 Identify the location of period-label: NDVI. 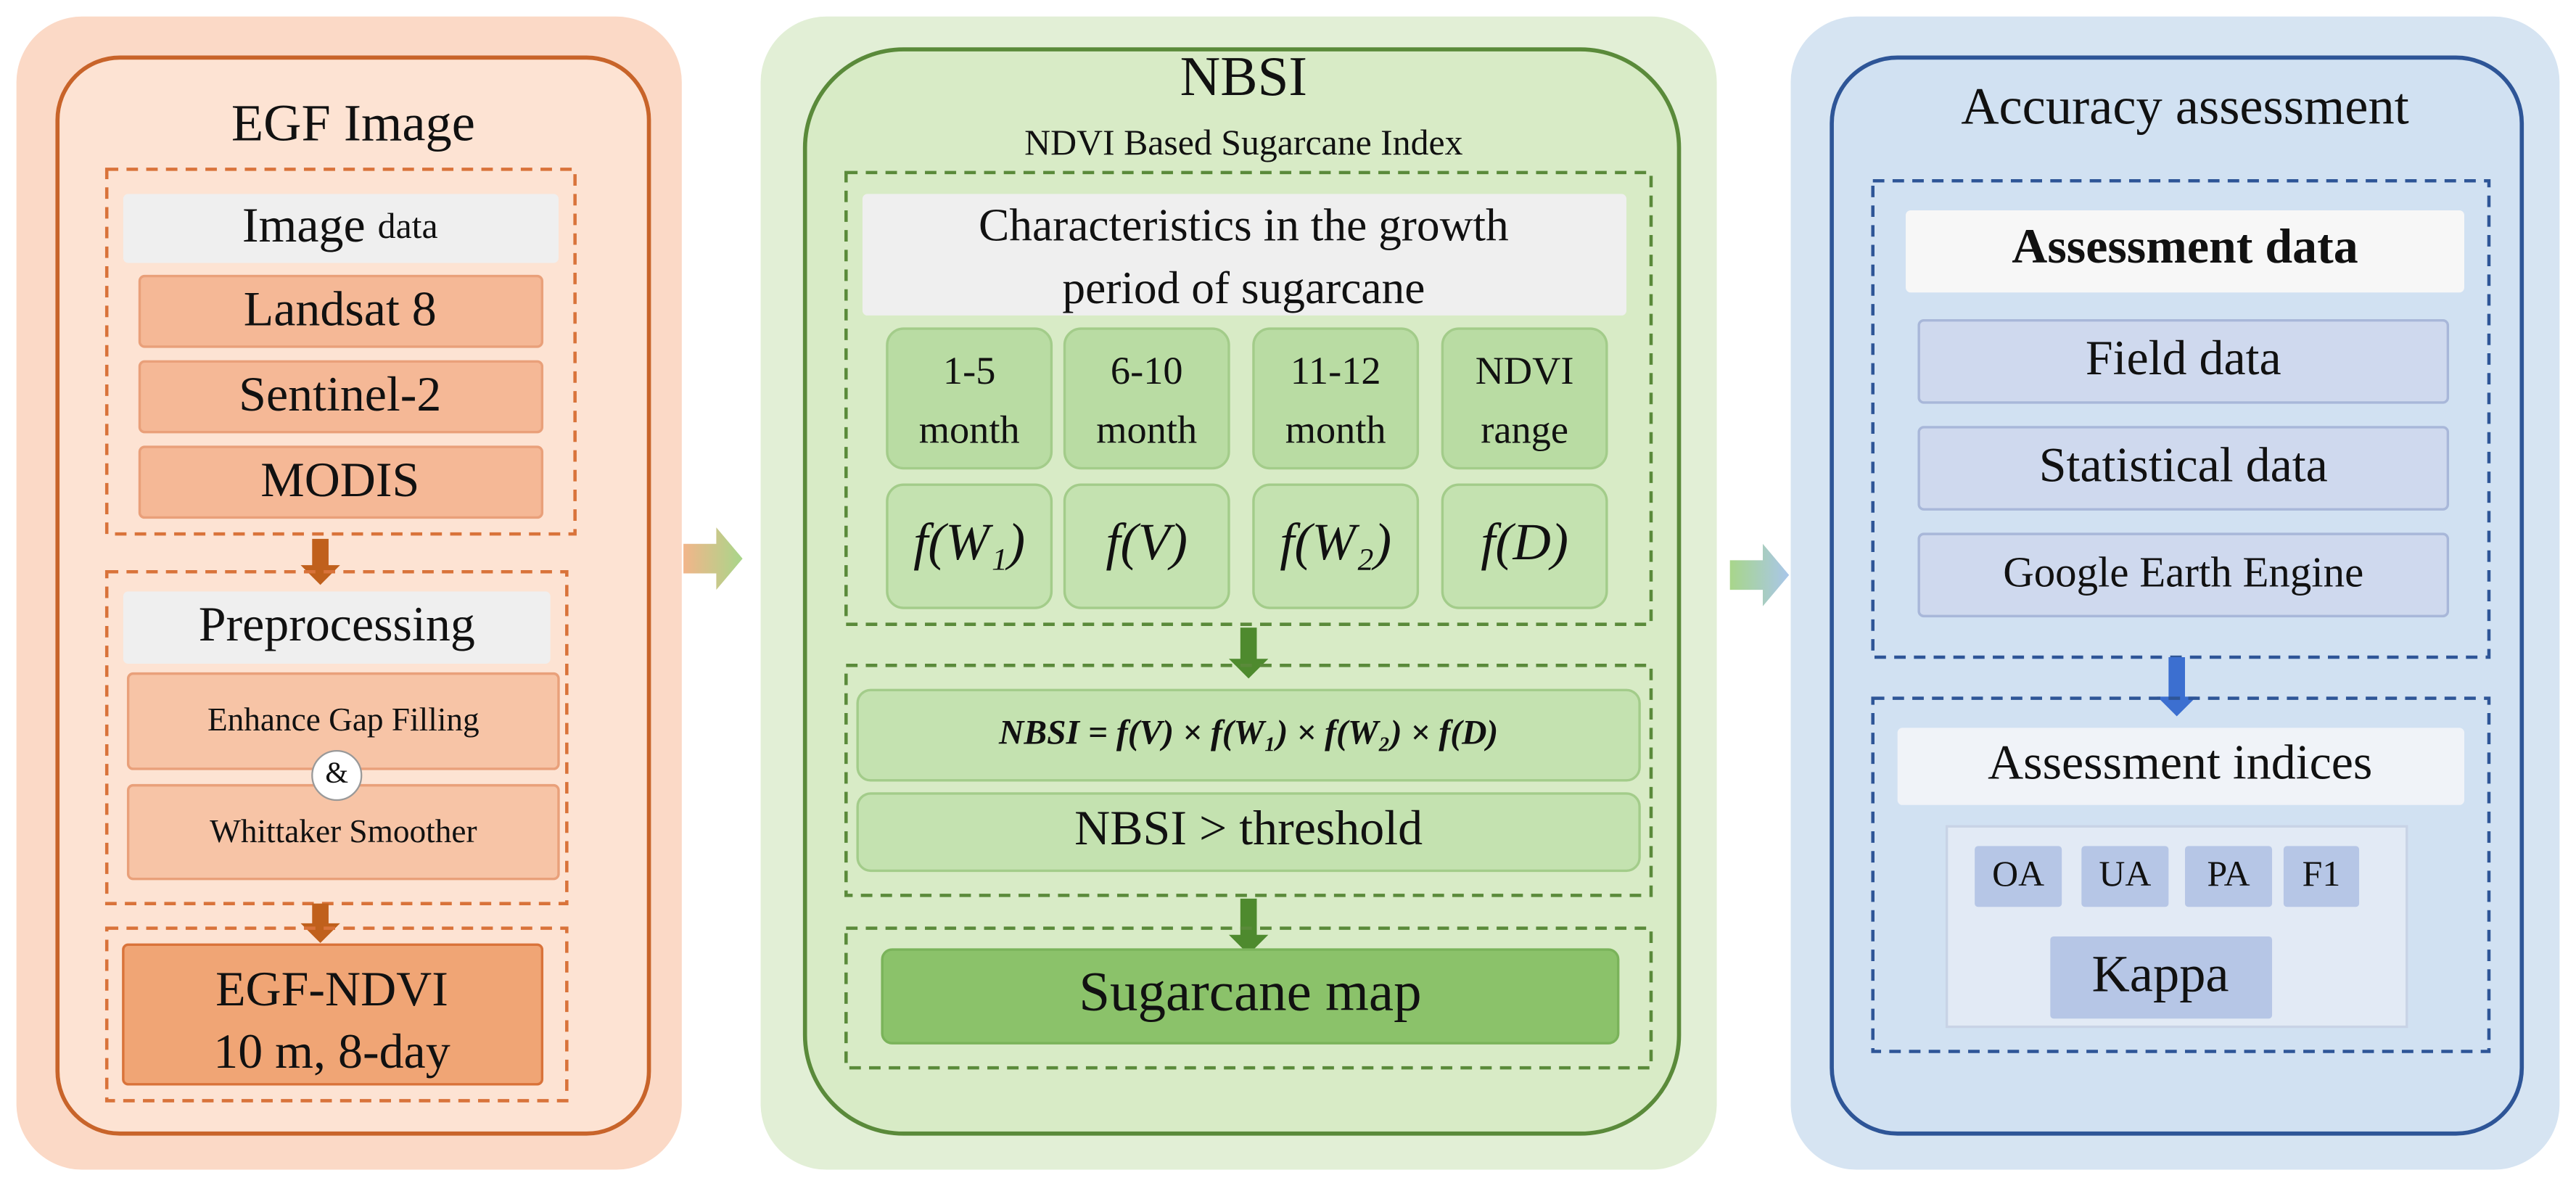
(1525, 370).